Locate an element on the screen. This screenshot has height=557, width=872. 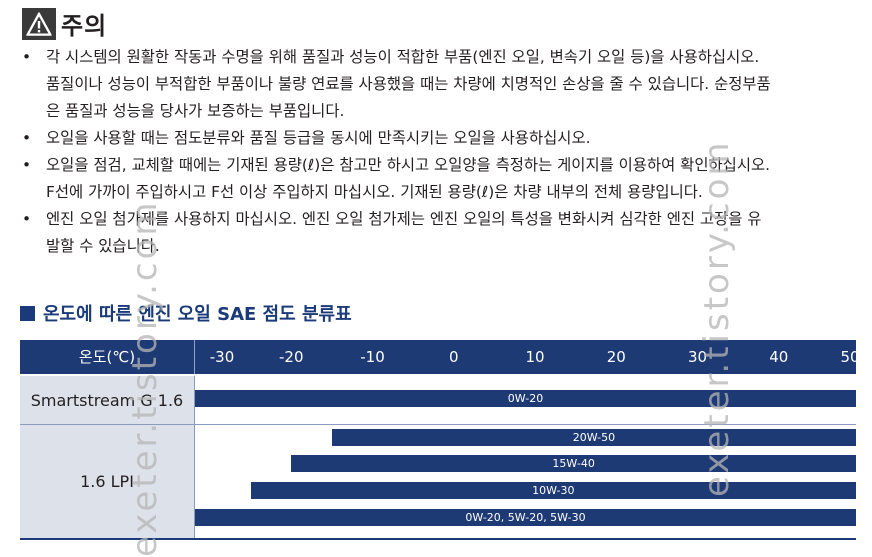
watermark-left: exeter.tistory.com is located at coordinates (145, 378).